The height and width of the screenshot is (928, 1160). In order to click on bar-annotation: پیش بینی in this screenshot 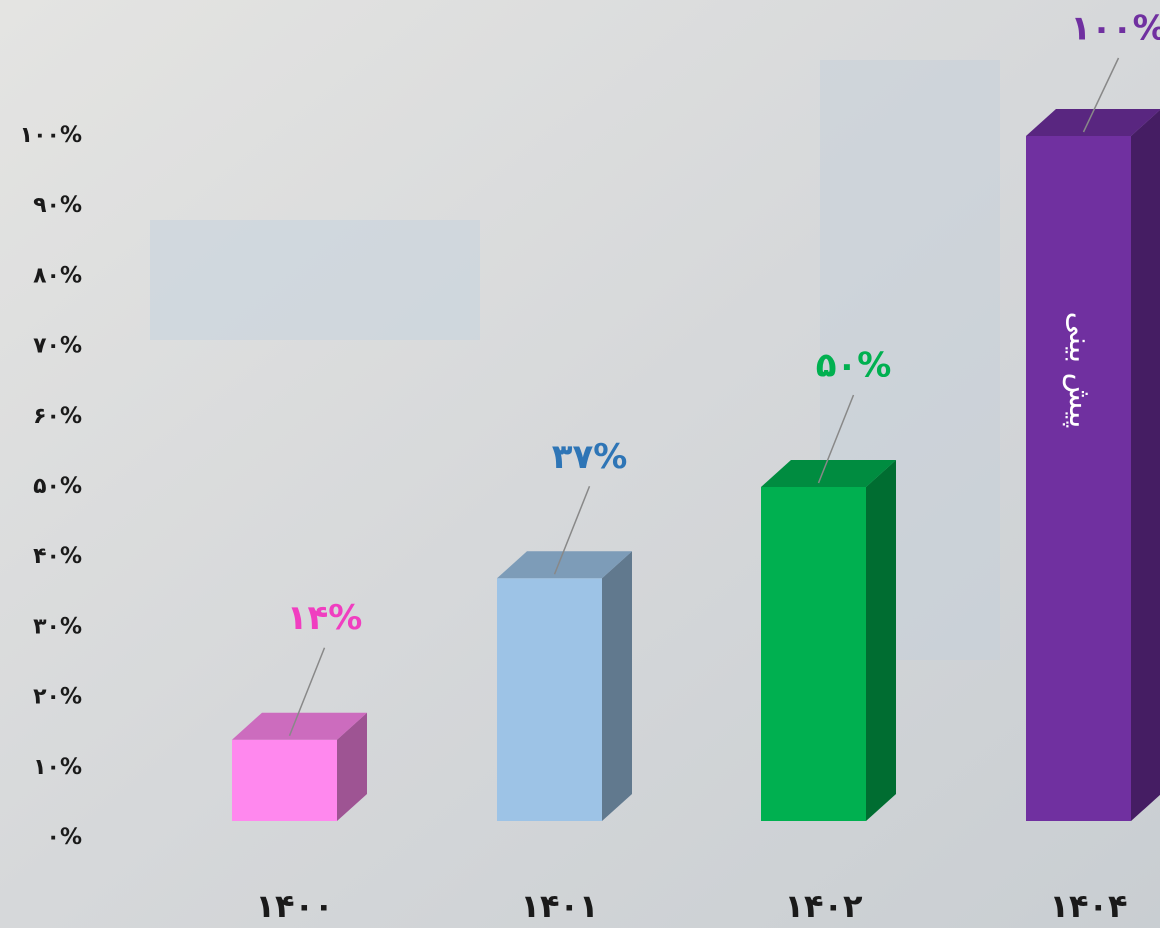, I will do `click(1079, 370)`.